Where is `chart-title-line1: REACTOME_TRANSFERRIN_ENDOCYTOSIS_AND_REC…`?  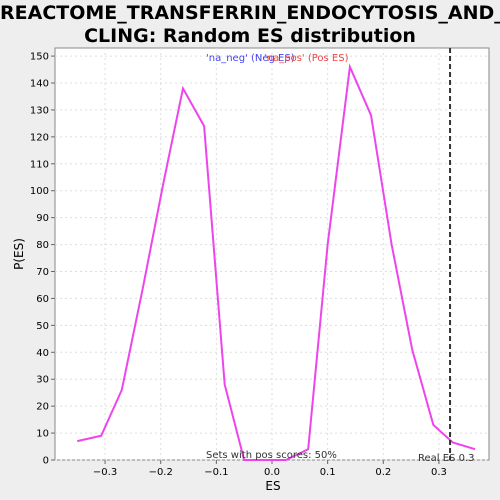
chart-title-line1: REACTOME_TRANSFERRIN_ENDOCYTOSIS_AND_REC… is located at coordinates (250, 13).